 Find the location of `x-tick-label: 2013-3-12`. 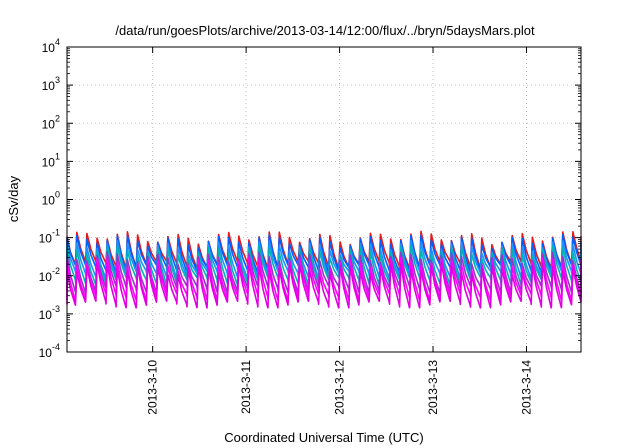

x-tick-label: 2013-3-12 is located at coordinates (340, 387).